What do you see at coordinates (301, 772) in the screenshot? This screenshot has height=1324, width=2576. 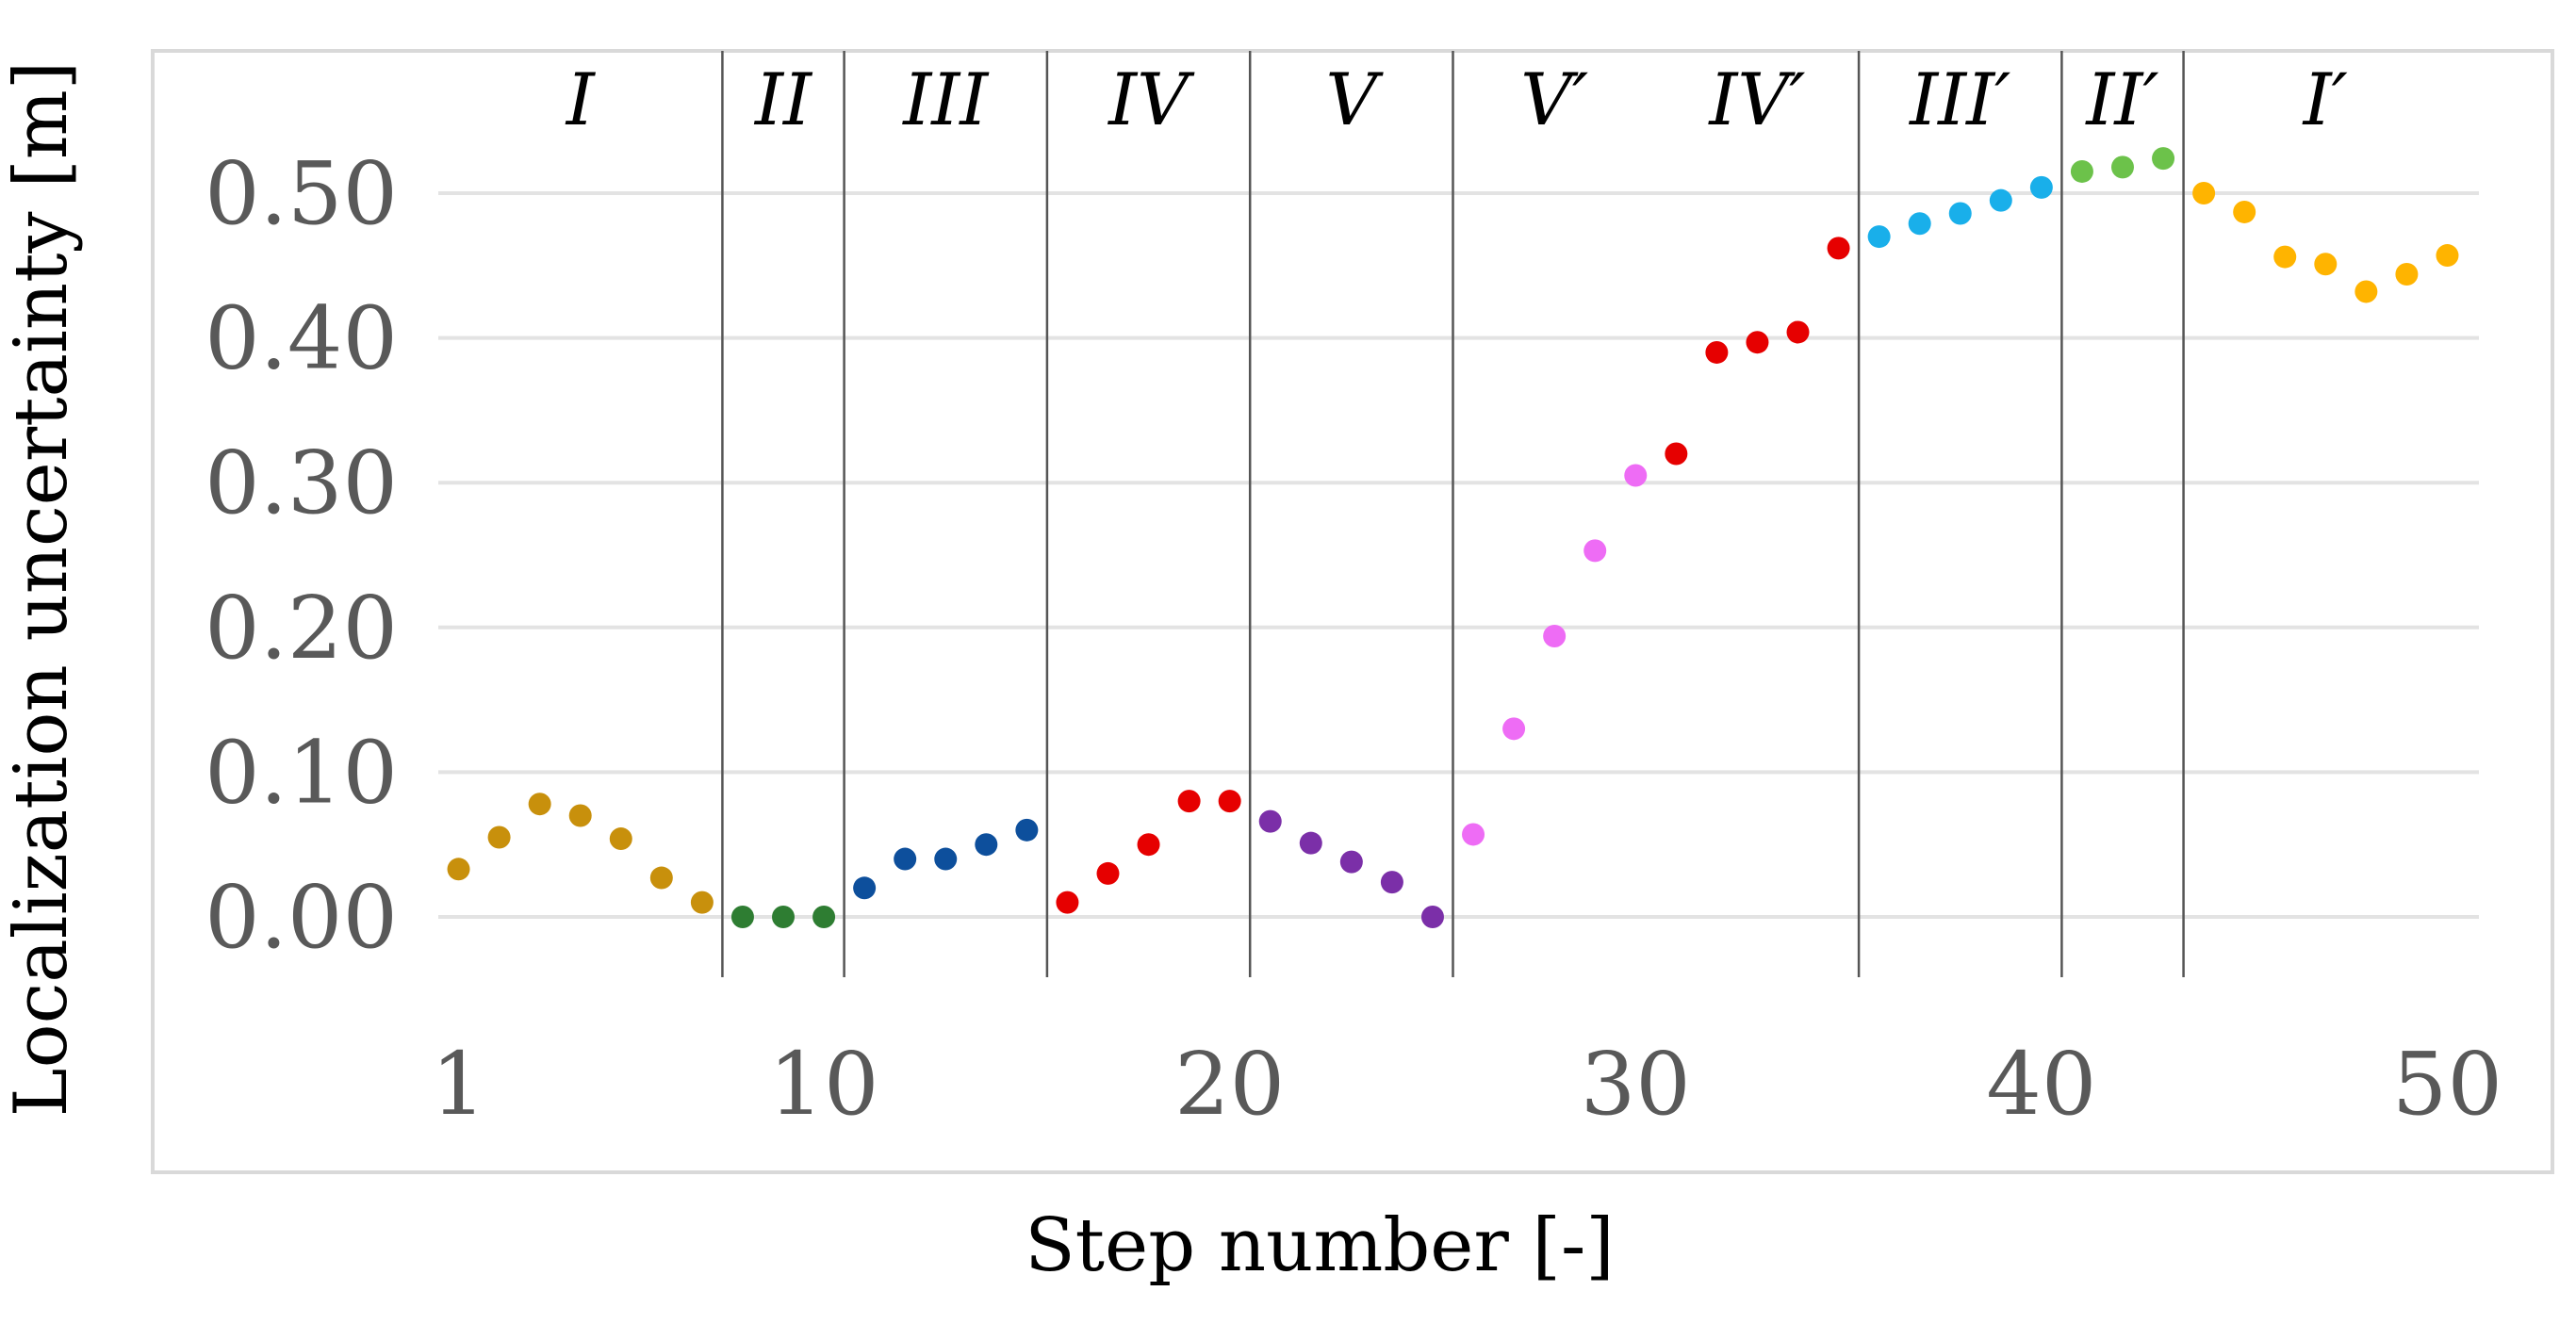 I see `y-tick-label: 0.10` at bounding box center [301, 772].